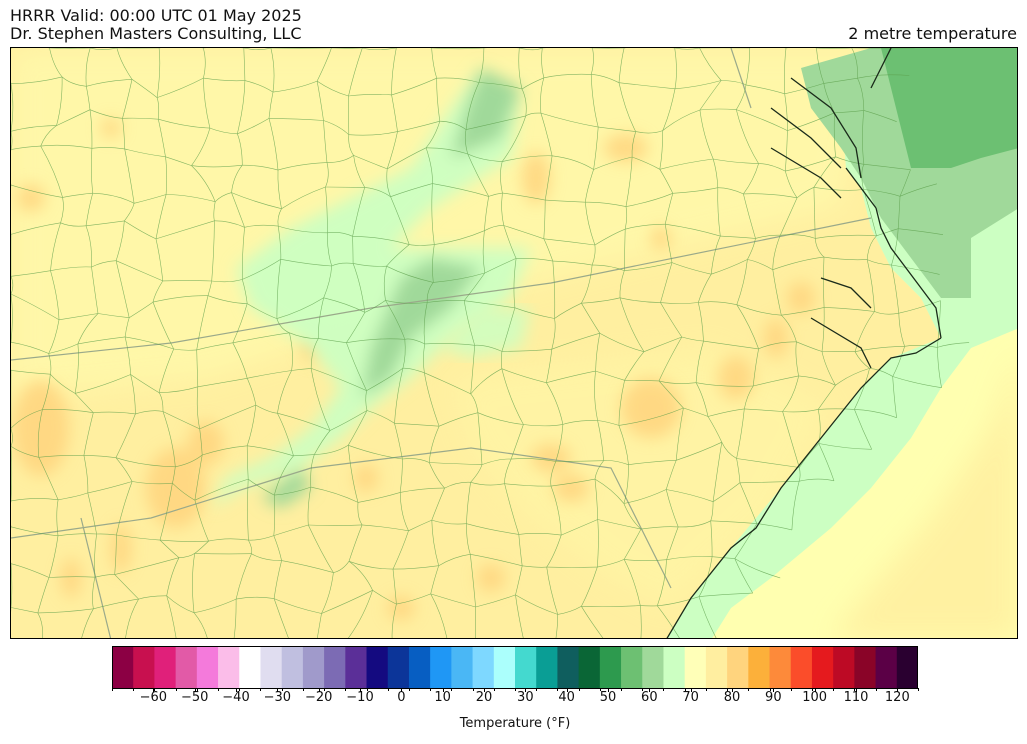  I want to click on colorbar-tick-label: −20, so click(318, 697).